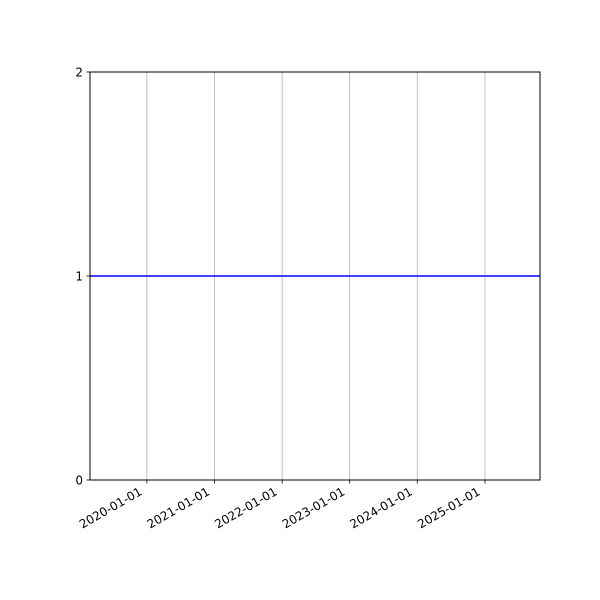 The image size is (600, 600). What do you see at coordinates (79, 277) in the screenshot?
I see `y-tick-label: 1` at bounding box center [79, 277].